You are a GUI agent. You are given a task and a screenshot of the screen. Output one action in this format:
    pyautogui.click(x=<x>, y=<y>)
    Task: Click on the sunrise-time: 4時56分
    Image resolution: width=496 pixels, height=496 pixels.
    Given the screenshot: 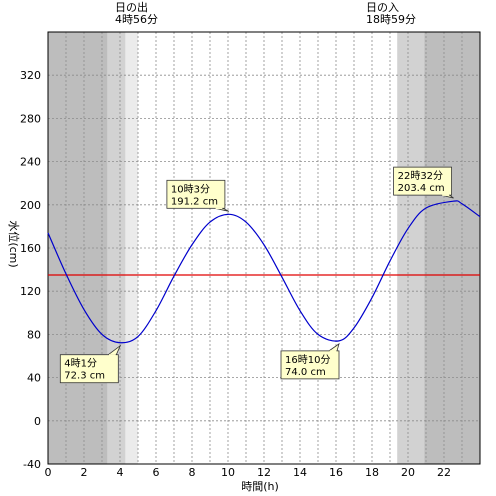 What is the action you would take?
    pyautogui.click(x=136, y=19)
    